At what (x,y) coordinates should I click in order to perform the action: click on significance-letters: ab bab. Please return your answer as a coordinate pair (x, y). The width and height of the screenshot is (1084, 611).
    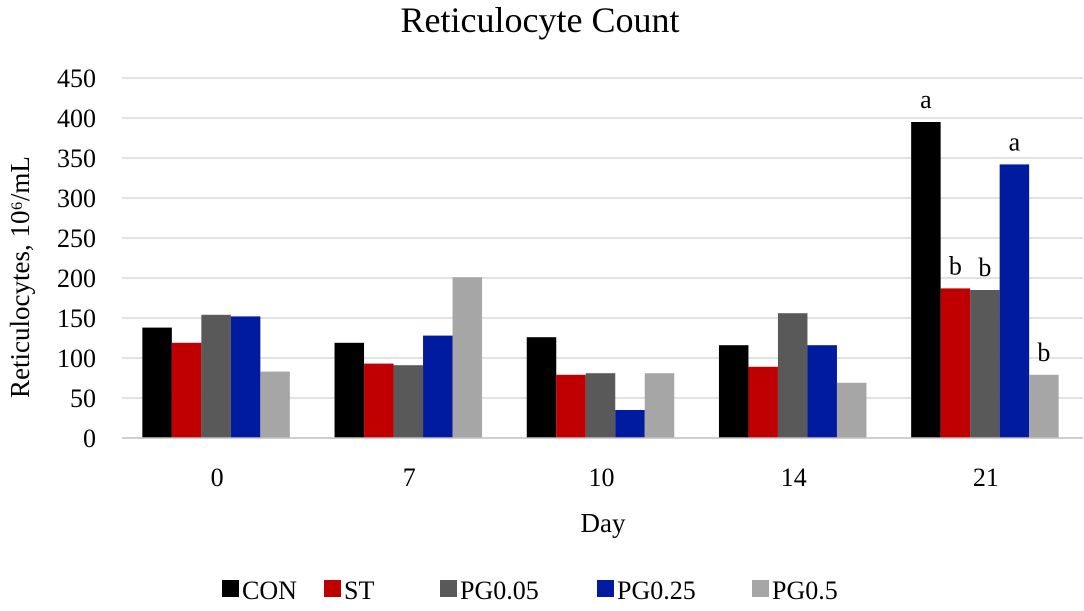
    Looking at the image, I should click on (985, 226).